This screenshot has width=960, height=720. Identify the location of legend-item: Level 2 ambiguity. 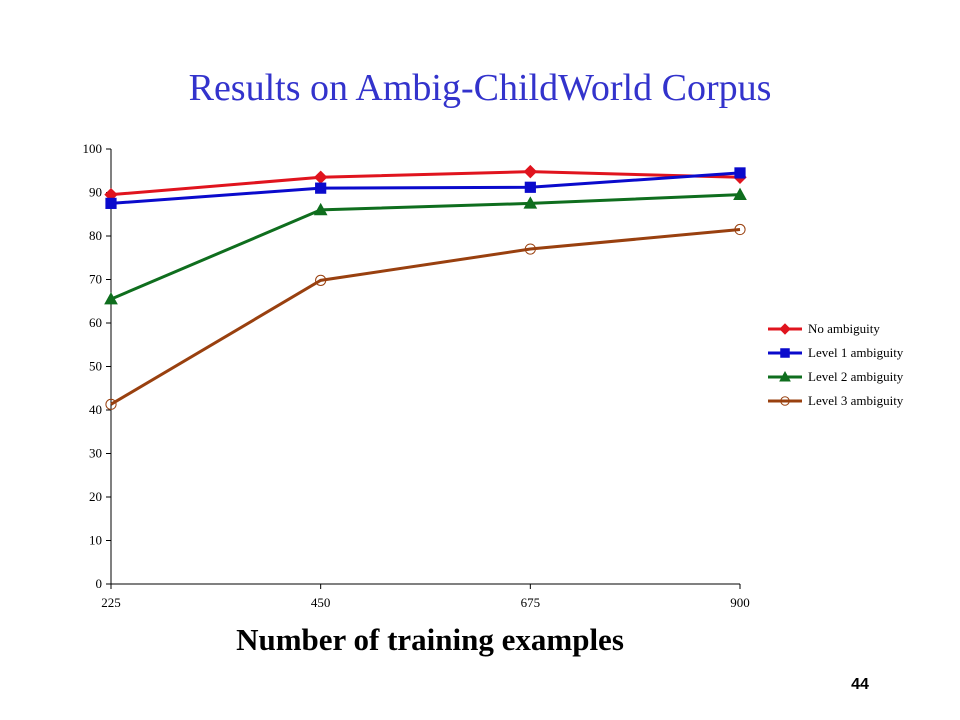
(836, 376).